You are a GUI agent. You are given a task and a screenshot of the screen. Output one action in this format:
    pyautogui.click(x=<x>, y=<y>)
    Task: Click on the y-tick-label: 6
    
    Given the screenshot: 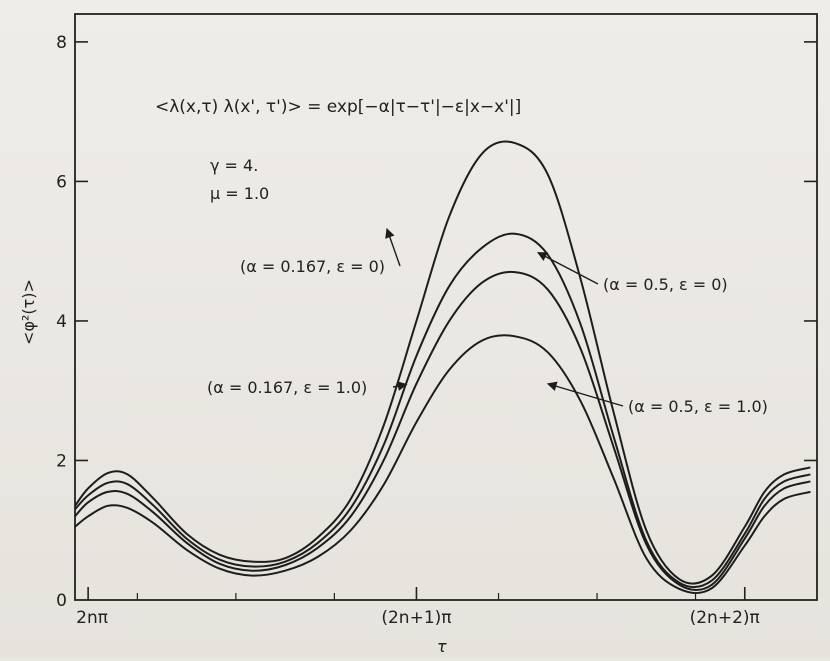 What is the action you would take?
    pyautogui.click(x=61, y=182)
    